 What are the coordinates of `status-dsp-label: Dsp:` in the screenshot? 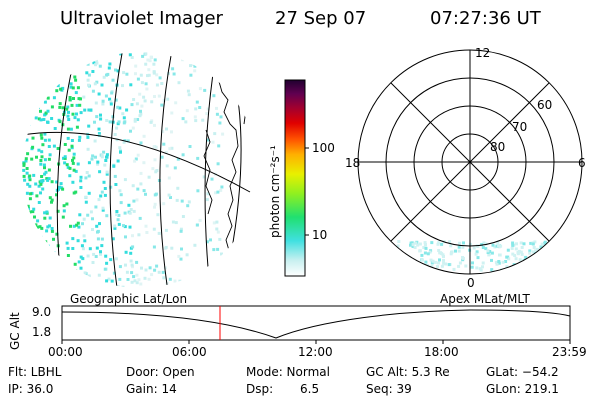 It's located at (260, 389).